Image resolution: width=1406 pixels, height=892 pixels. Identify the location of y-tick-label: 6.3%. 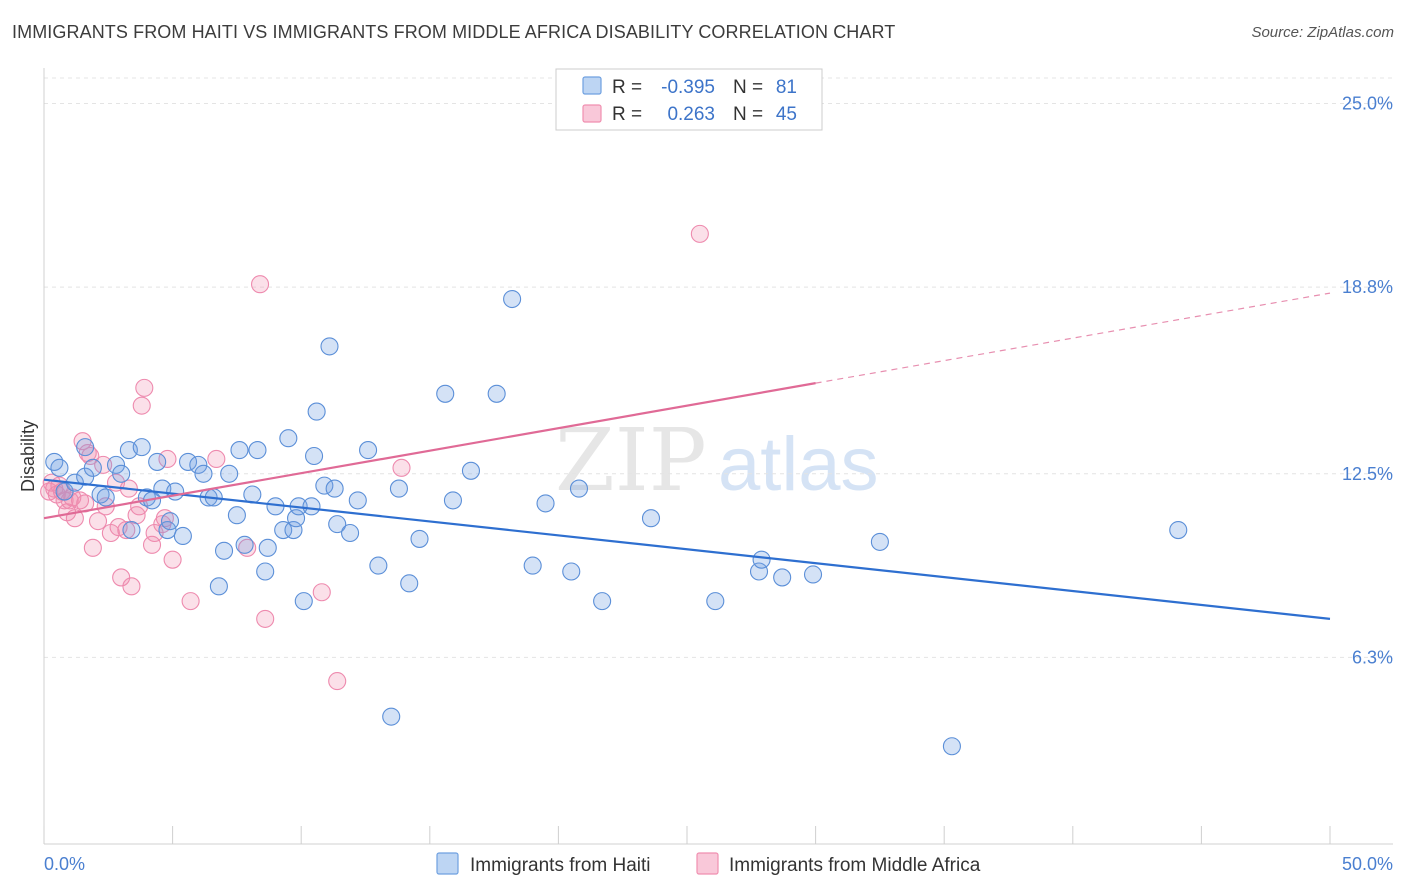
(1372, 657).